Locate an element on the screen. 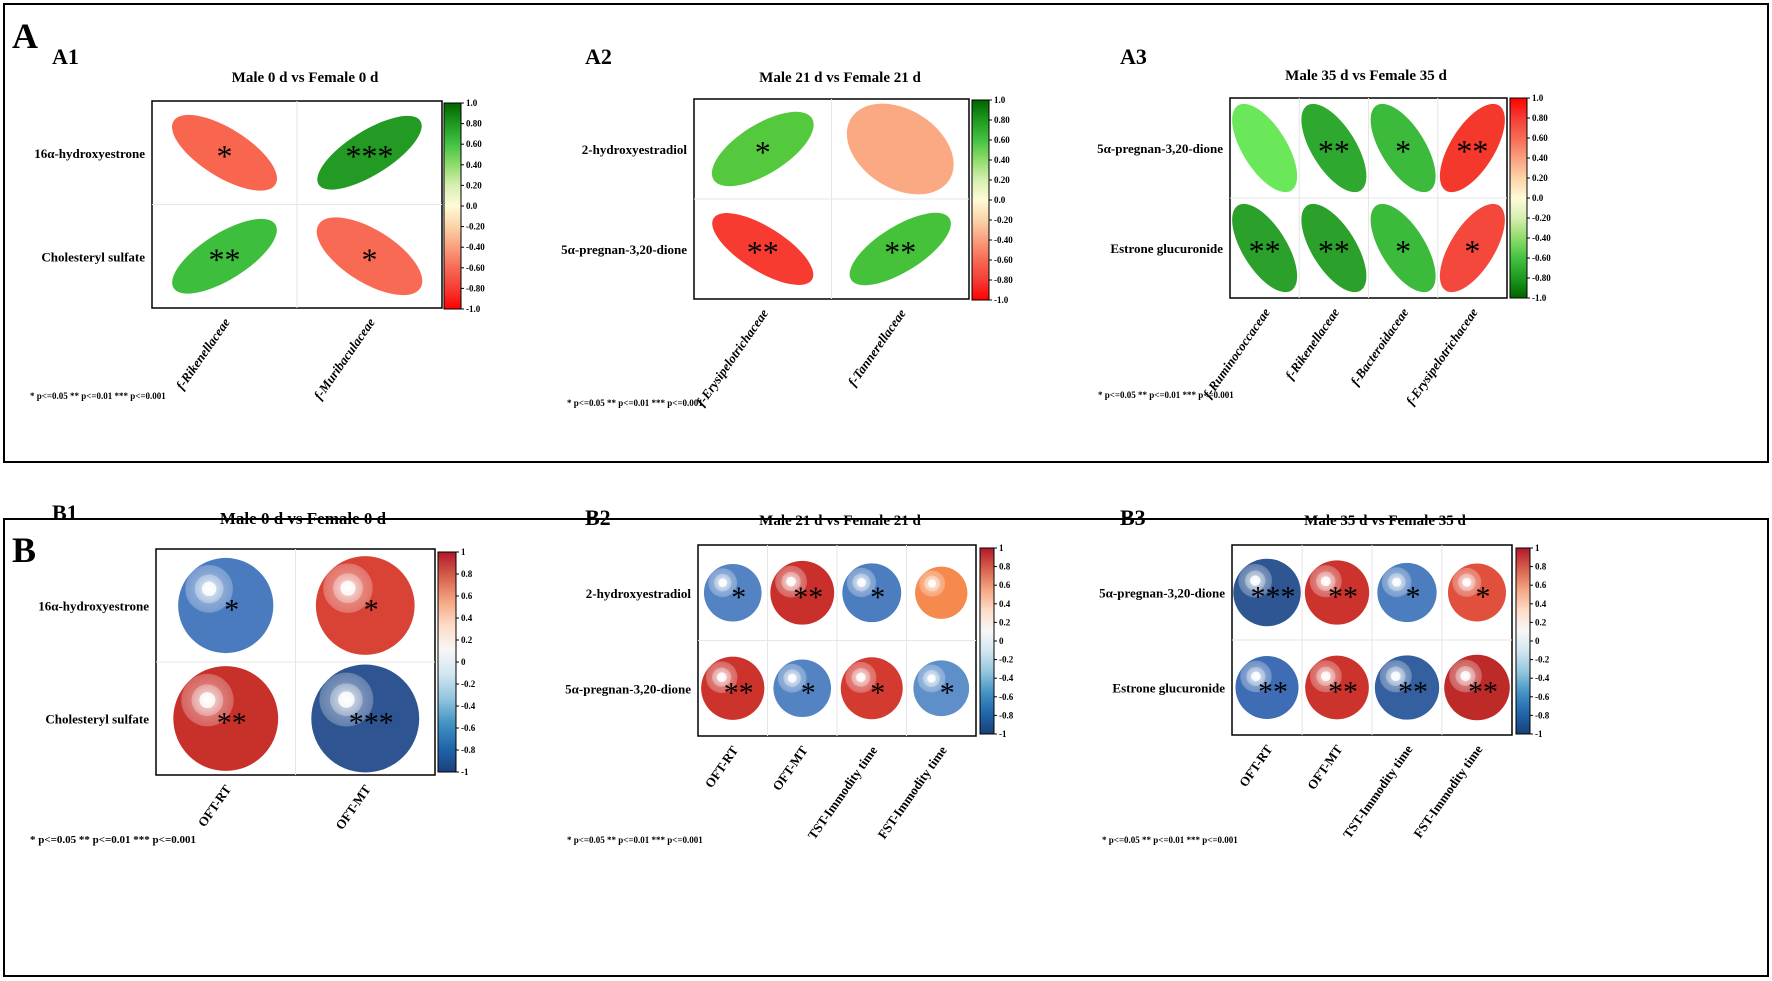 The height and width of the screenshot is (981, 1772). column-label: f-Tannerellaceae is located at coordinates (877, 347).